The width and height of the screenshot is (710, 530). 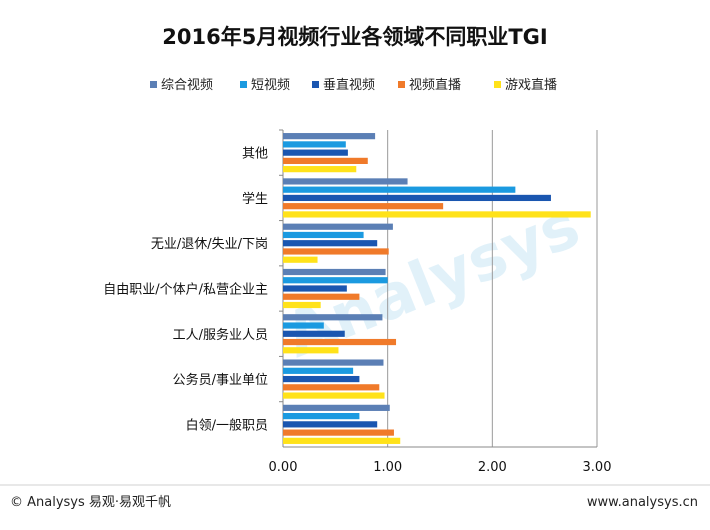 I want to click on category-label-4: 自由职业/个体户/私营企业主, so click(x=185, y=290).